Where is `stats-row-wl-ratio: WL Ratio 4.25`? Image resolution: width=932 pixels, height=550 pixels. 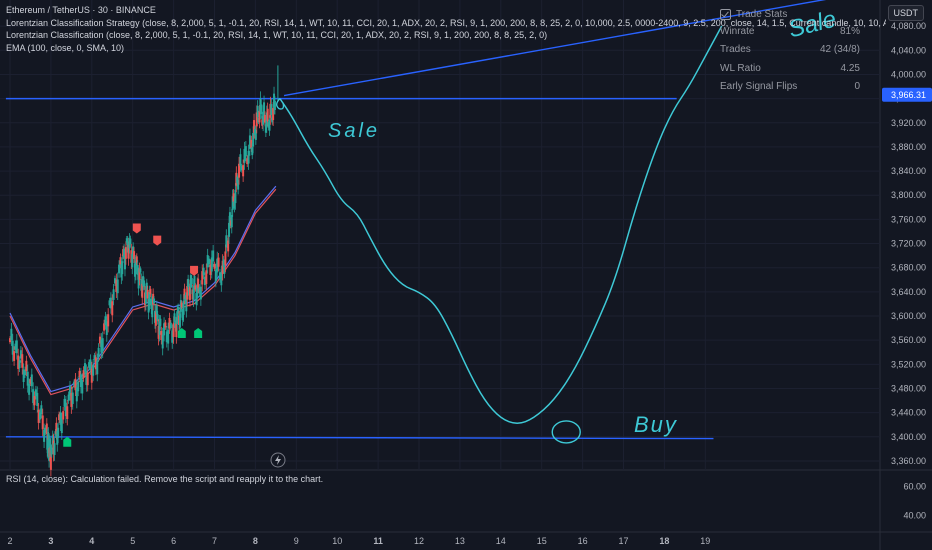
stats-row-wl-ratio: WL Ratio 4.25 is located at coordinates (790, 68).